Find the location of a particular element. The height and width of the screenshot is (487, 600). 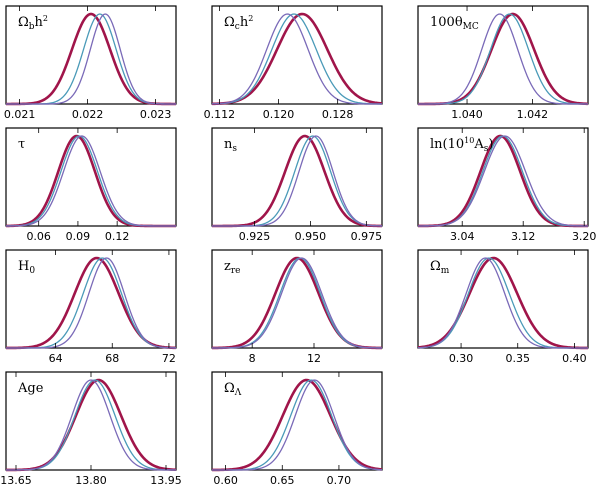

x-tick-label: 0.40 is located at coordinates (574, 358).